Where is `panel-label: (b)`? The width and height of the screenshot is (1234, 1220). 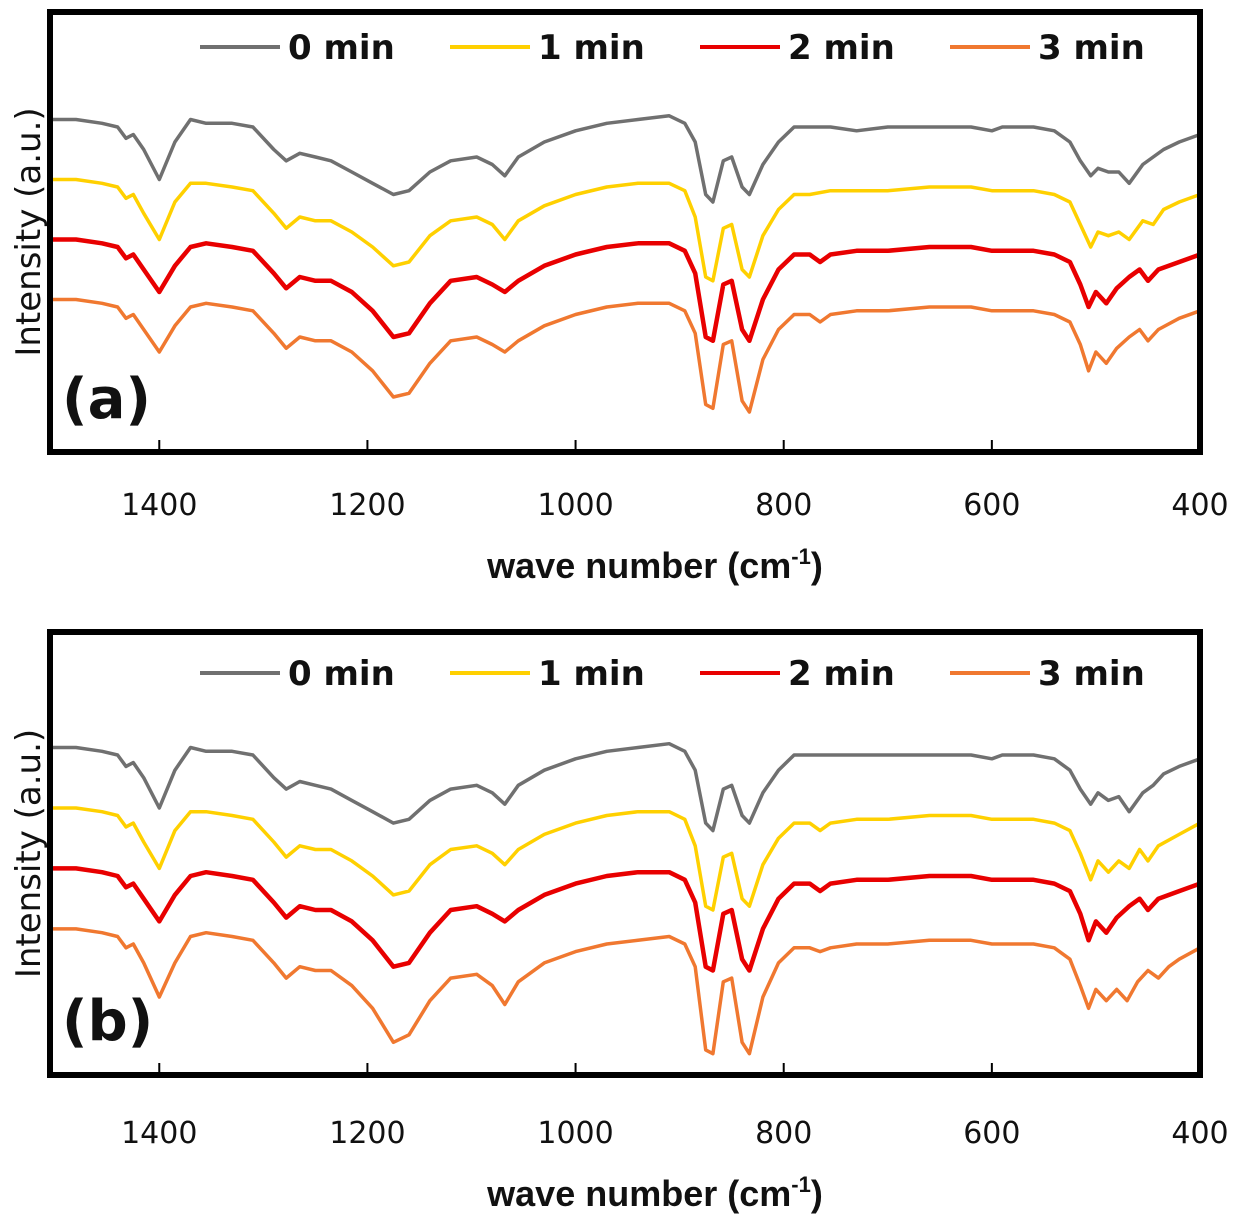 panel-label: (b) is located at coordinates (107, 1021).